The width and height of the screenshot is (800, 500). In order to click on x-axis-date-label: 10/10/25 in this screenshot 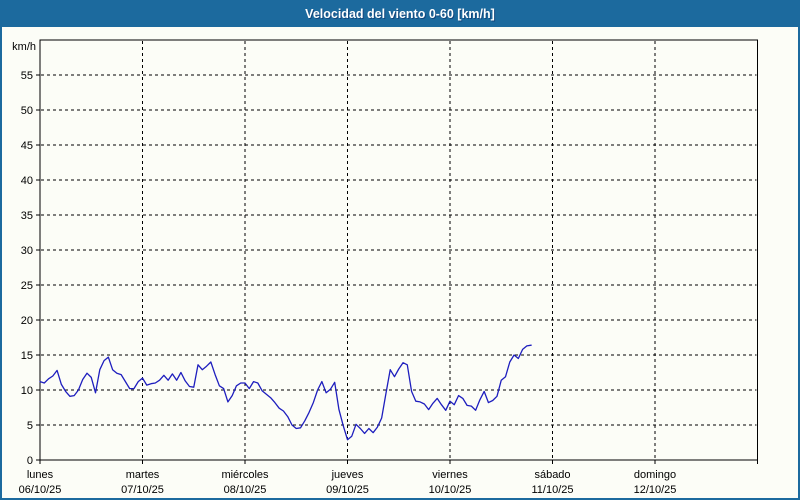, I will do `click(450, 490)`.